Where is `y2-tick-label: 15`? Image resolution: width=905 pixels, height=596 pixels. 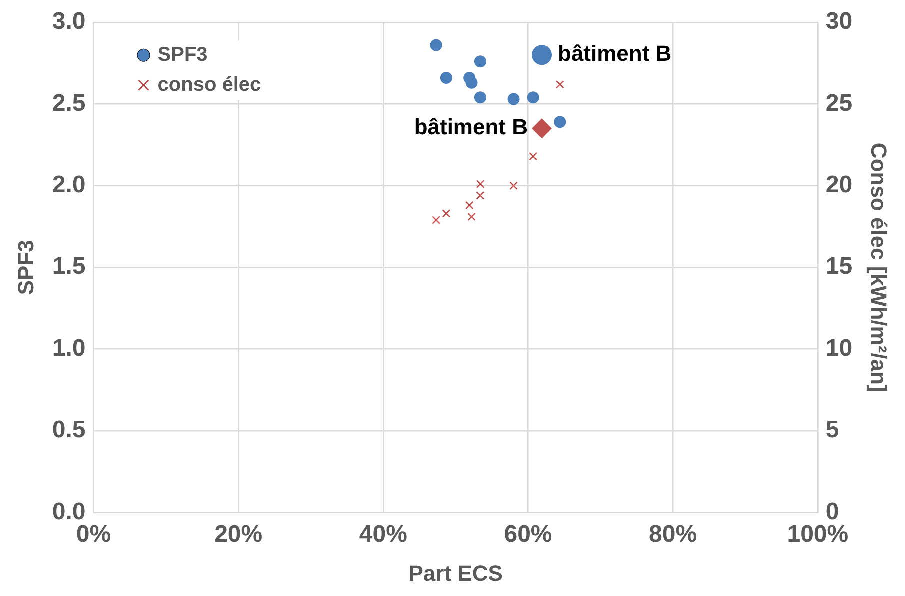
y2-tick-label: 15 is located at coordinates (839, 266).